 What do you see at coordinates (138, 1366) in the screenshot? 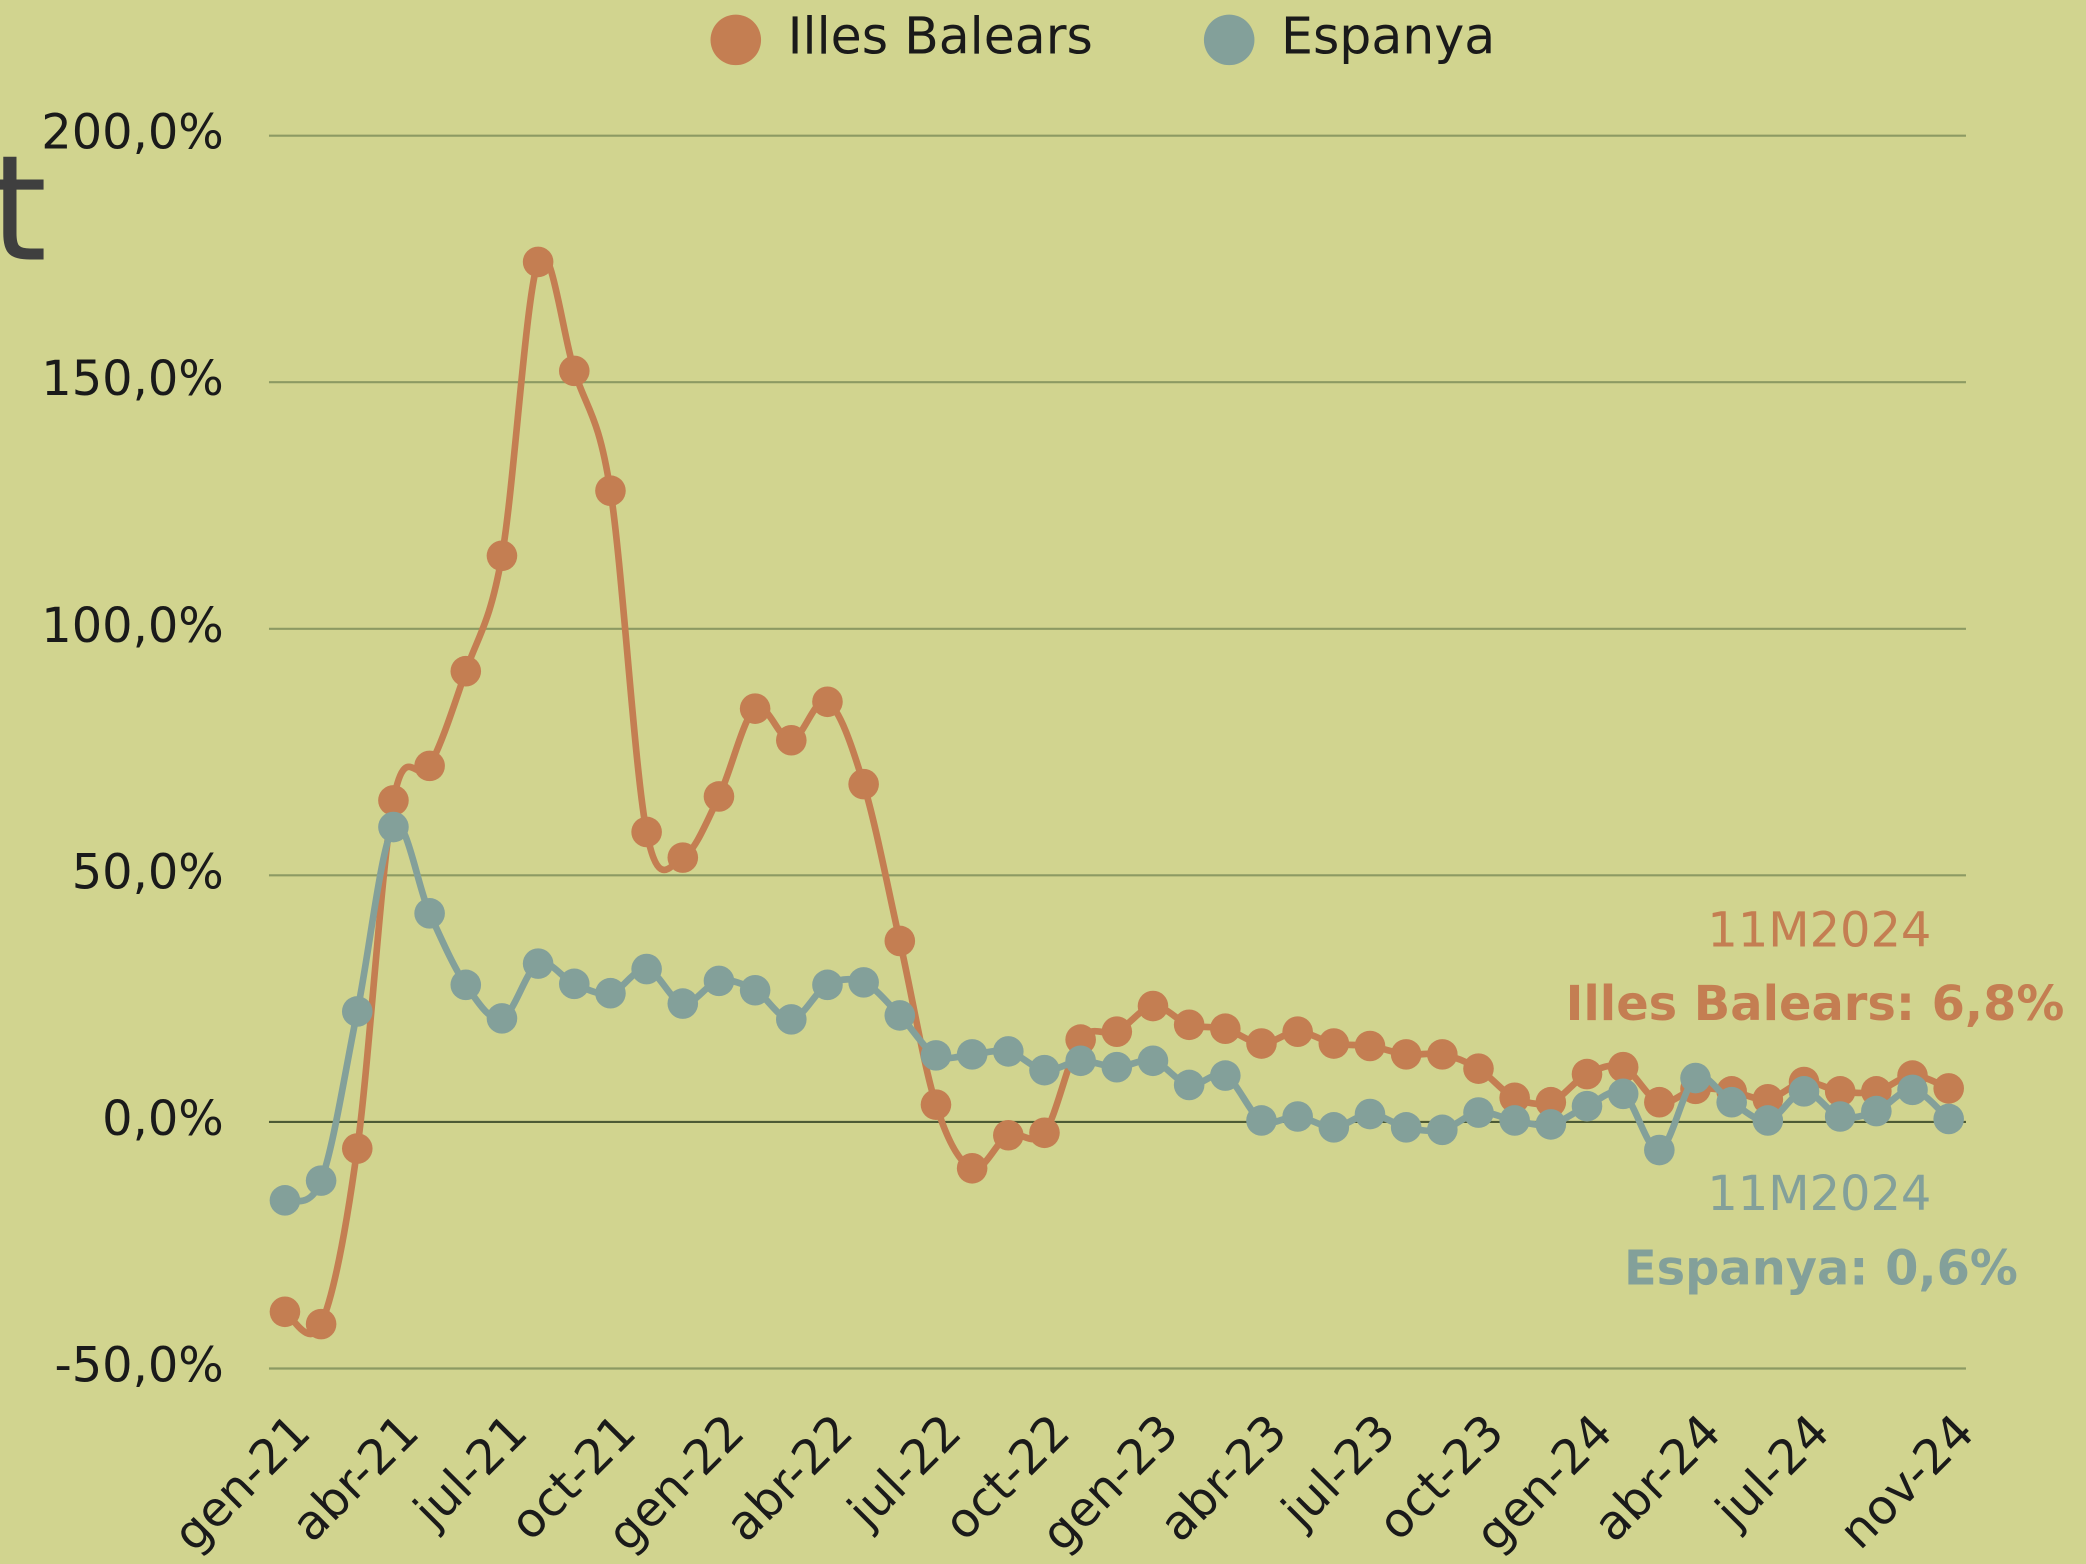
I see `y-tick-label: -50,0%` at bounding box center [138, 1366].